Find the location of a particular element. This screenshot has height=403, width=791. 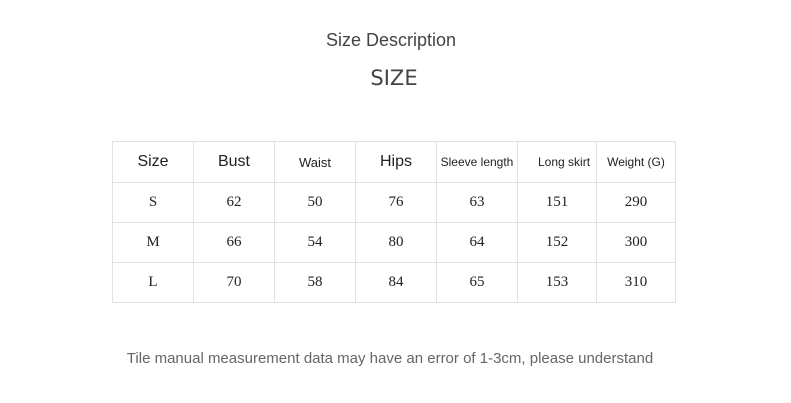

cell: 290 is located at coordinates (636, 202).